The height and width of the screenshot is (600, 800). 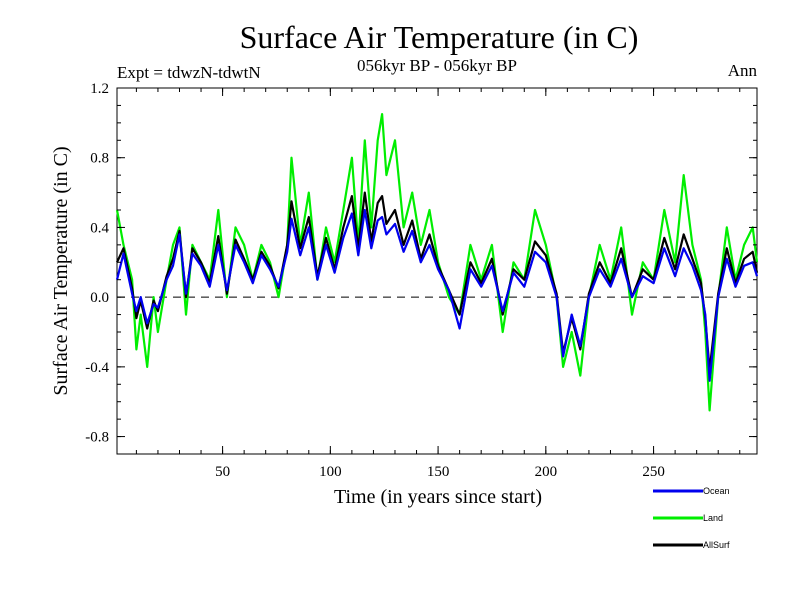 What do you see at coordinates (189, 72) in the screenshot?
I see `experiment-label: Expt = tdwzN-tdwtN` at bounding box center [189, 72].